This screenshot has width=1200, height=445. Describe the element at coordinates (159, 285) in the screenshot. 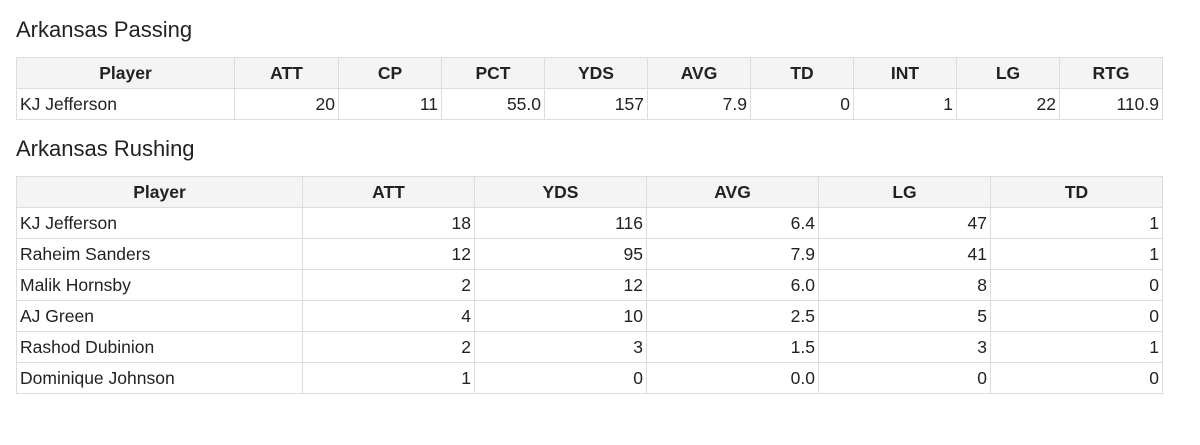

I see `player-name: Malik Hornsby` at that location.